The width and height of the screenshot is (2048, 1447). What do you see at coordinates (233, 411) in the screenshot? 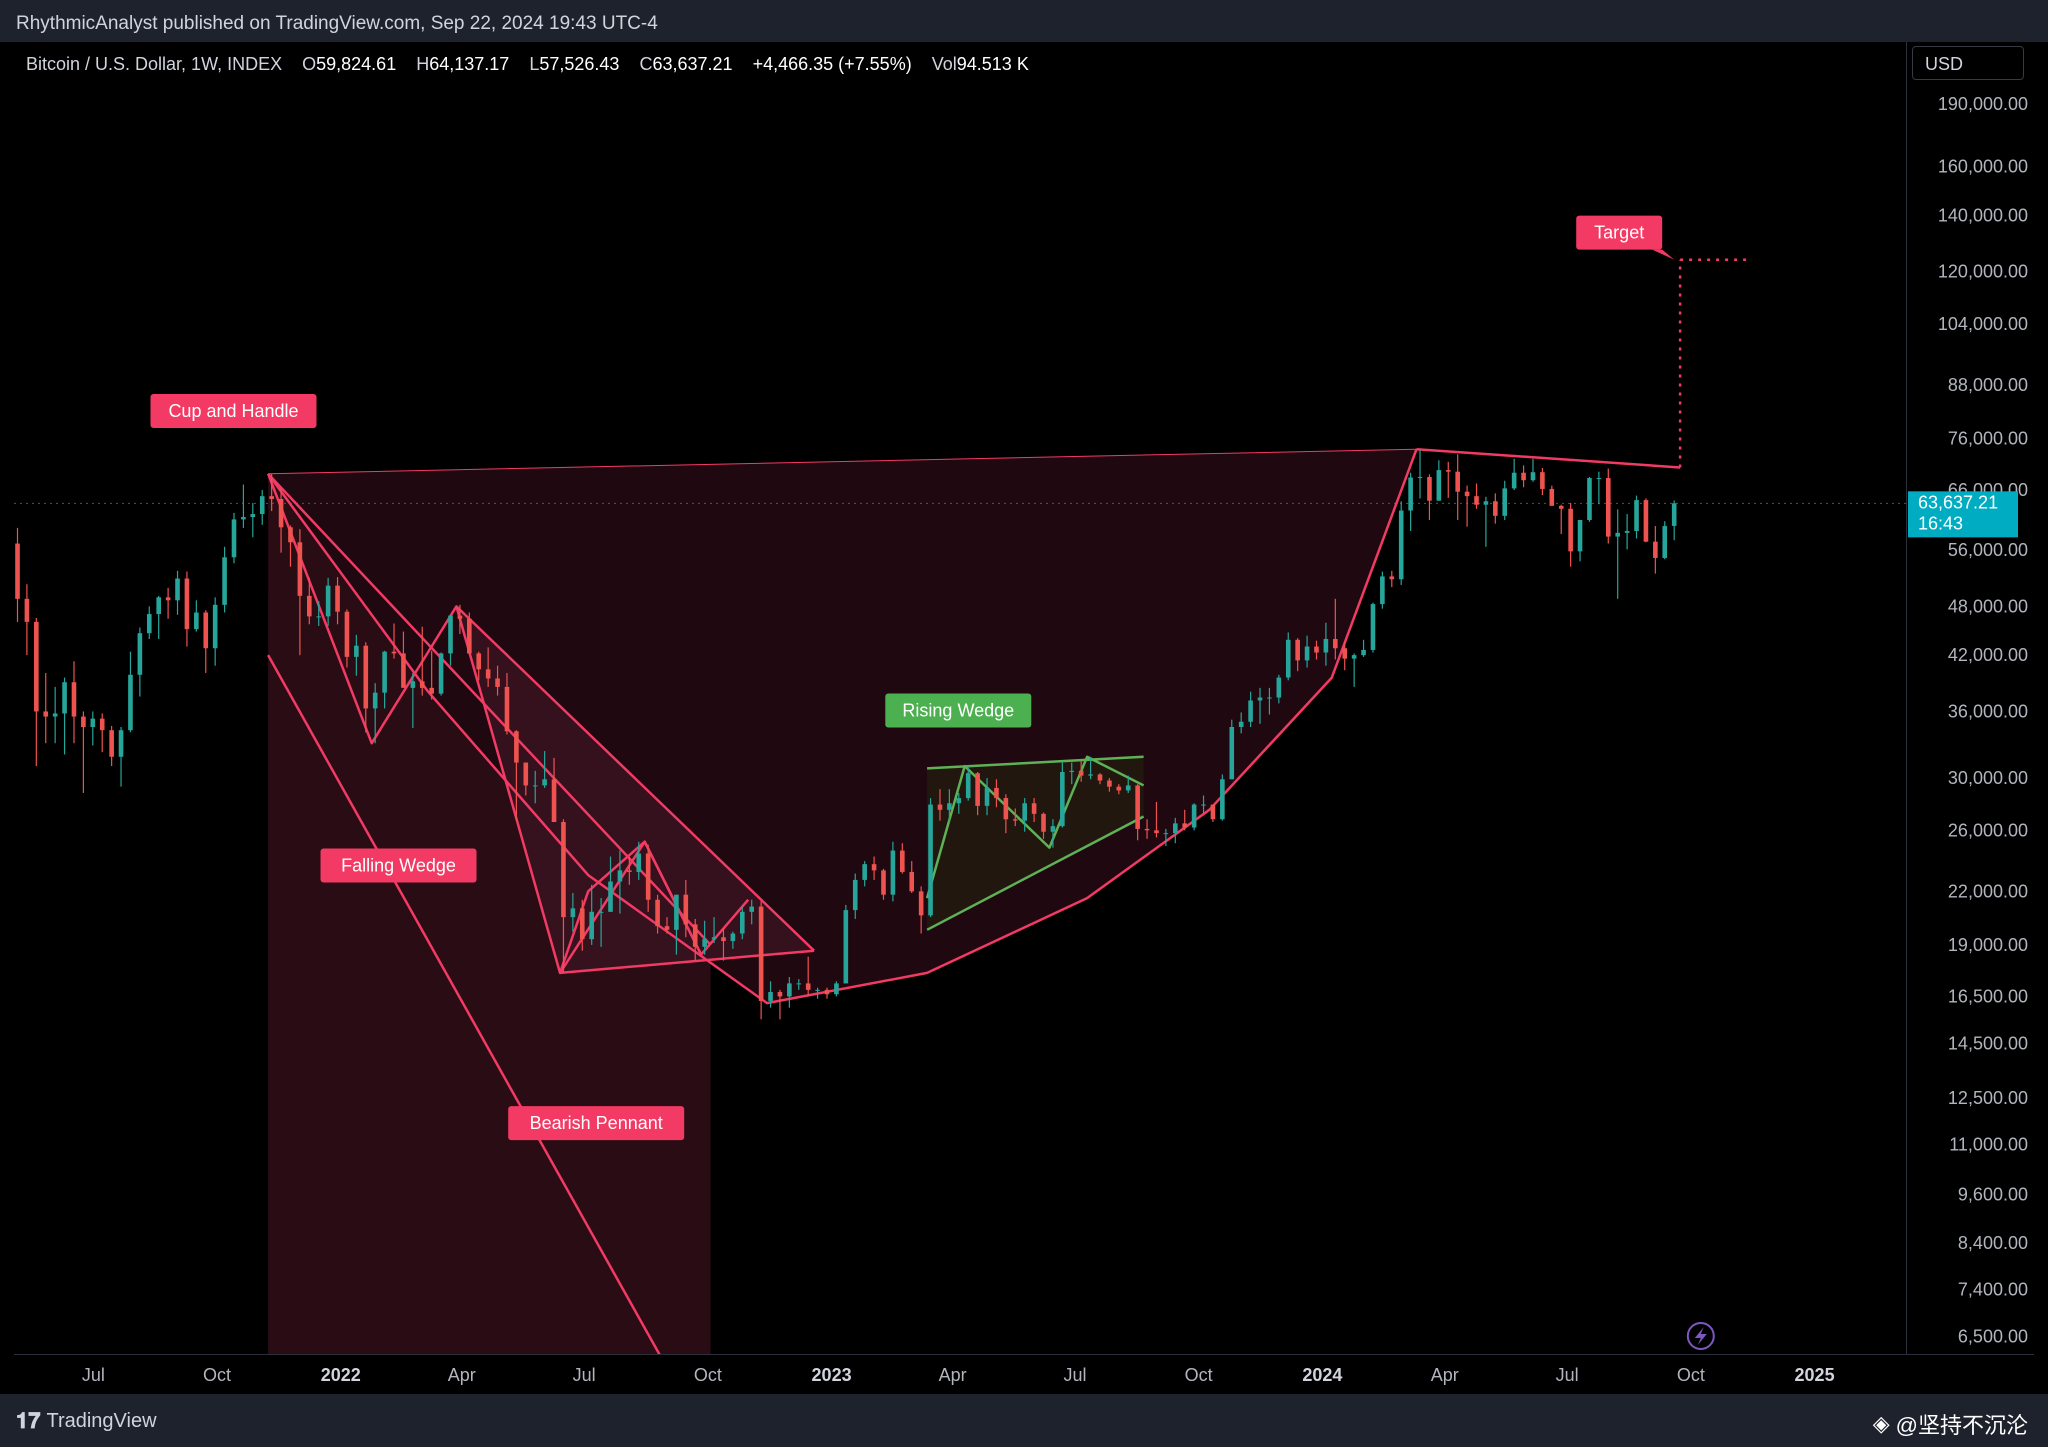
I see `annotation-cup-and-handle: Cup and Handle` at bounding box center [233, 411].